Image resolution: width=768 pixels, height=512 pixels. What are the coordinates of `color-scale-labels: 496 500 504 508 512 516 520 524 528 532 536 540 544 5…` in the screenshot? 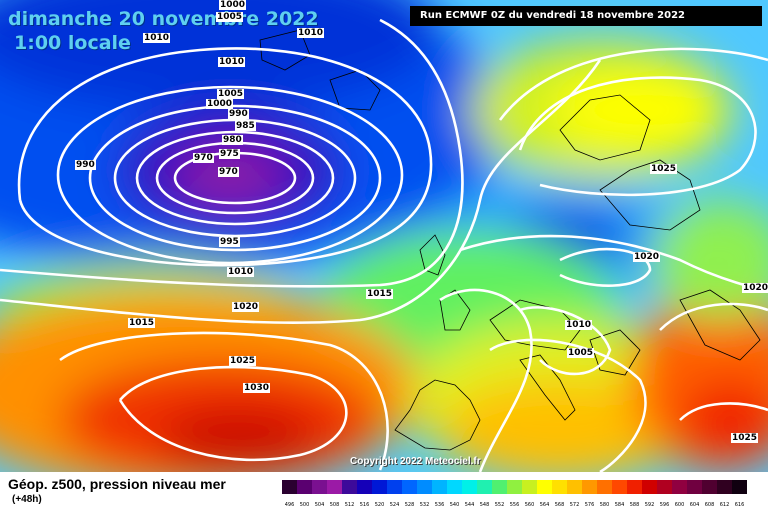 It's located at (514, 505).